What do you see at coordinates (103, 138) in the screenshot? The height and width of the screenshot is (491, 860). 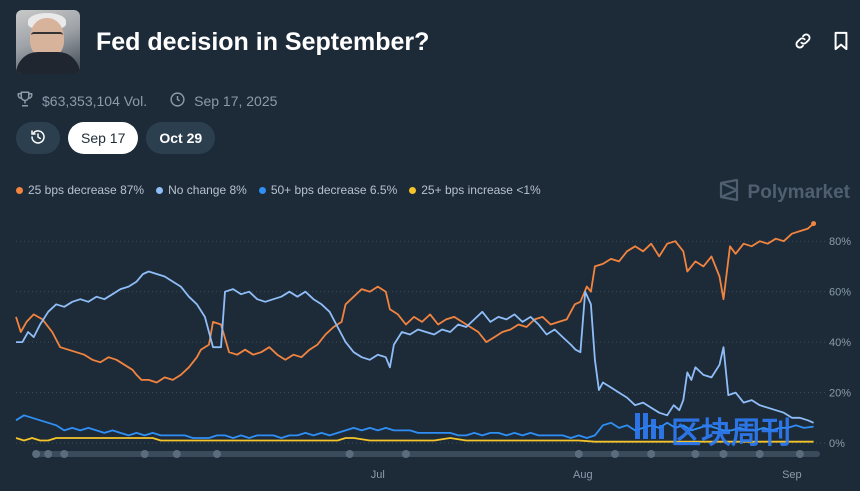 I see `tab-sep-17: Sep 17` at bounding box center [103, 138].